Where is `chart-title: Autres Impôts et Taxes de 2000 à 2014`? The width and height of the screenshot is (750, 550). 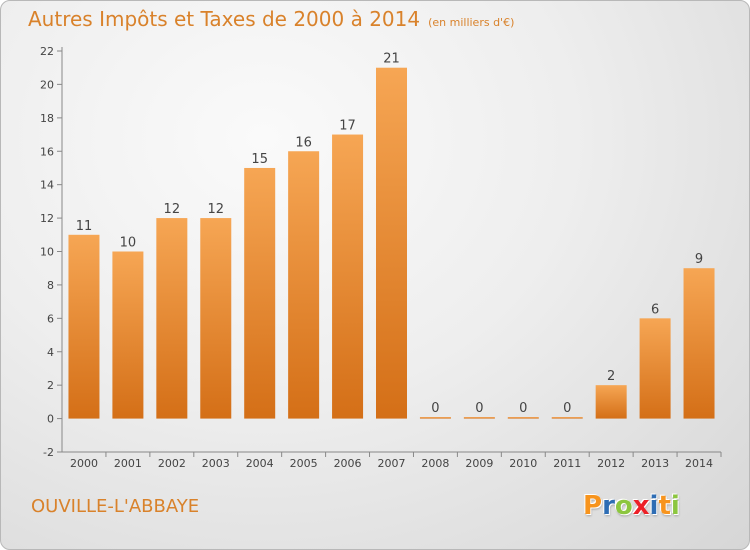
chart-title: Autres Impôts et Taxes de 2000 à 2014 is located at coordinates (224, 19).